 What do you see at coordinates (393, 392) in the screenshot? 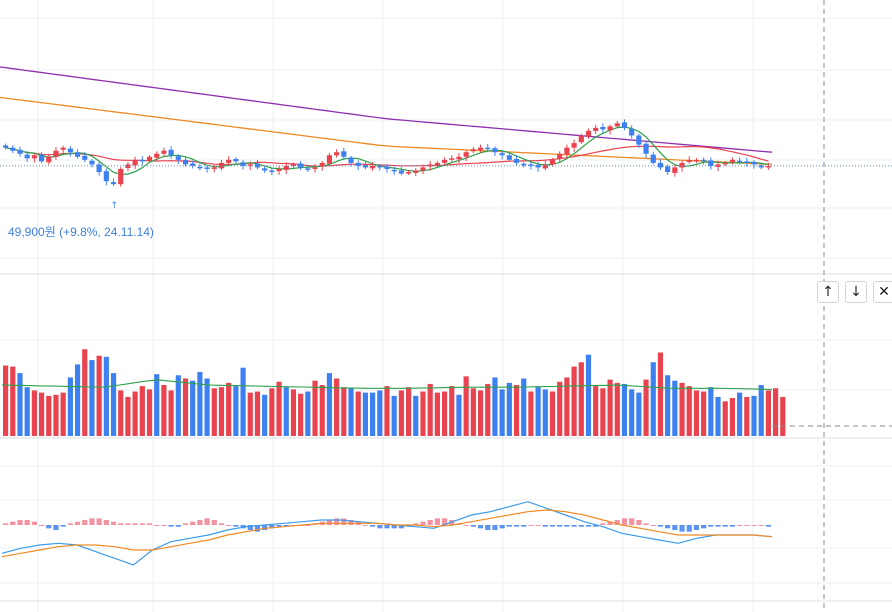
I see `volume-pane` at bounding box center [393, 392].